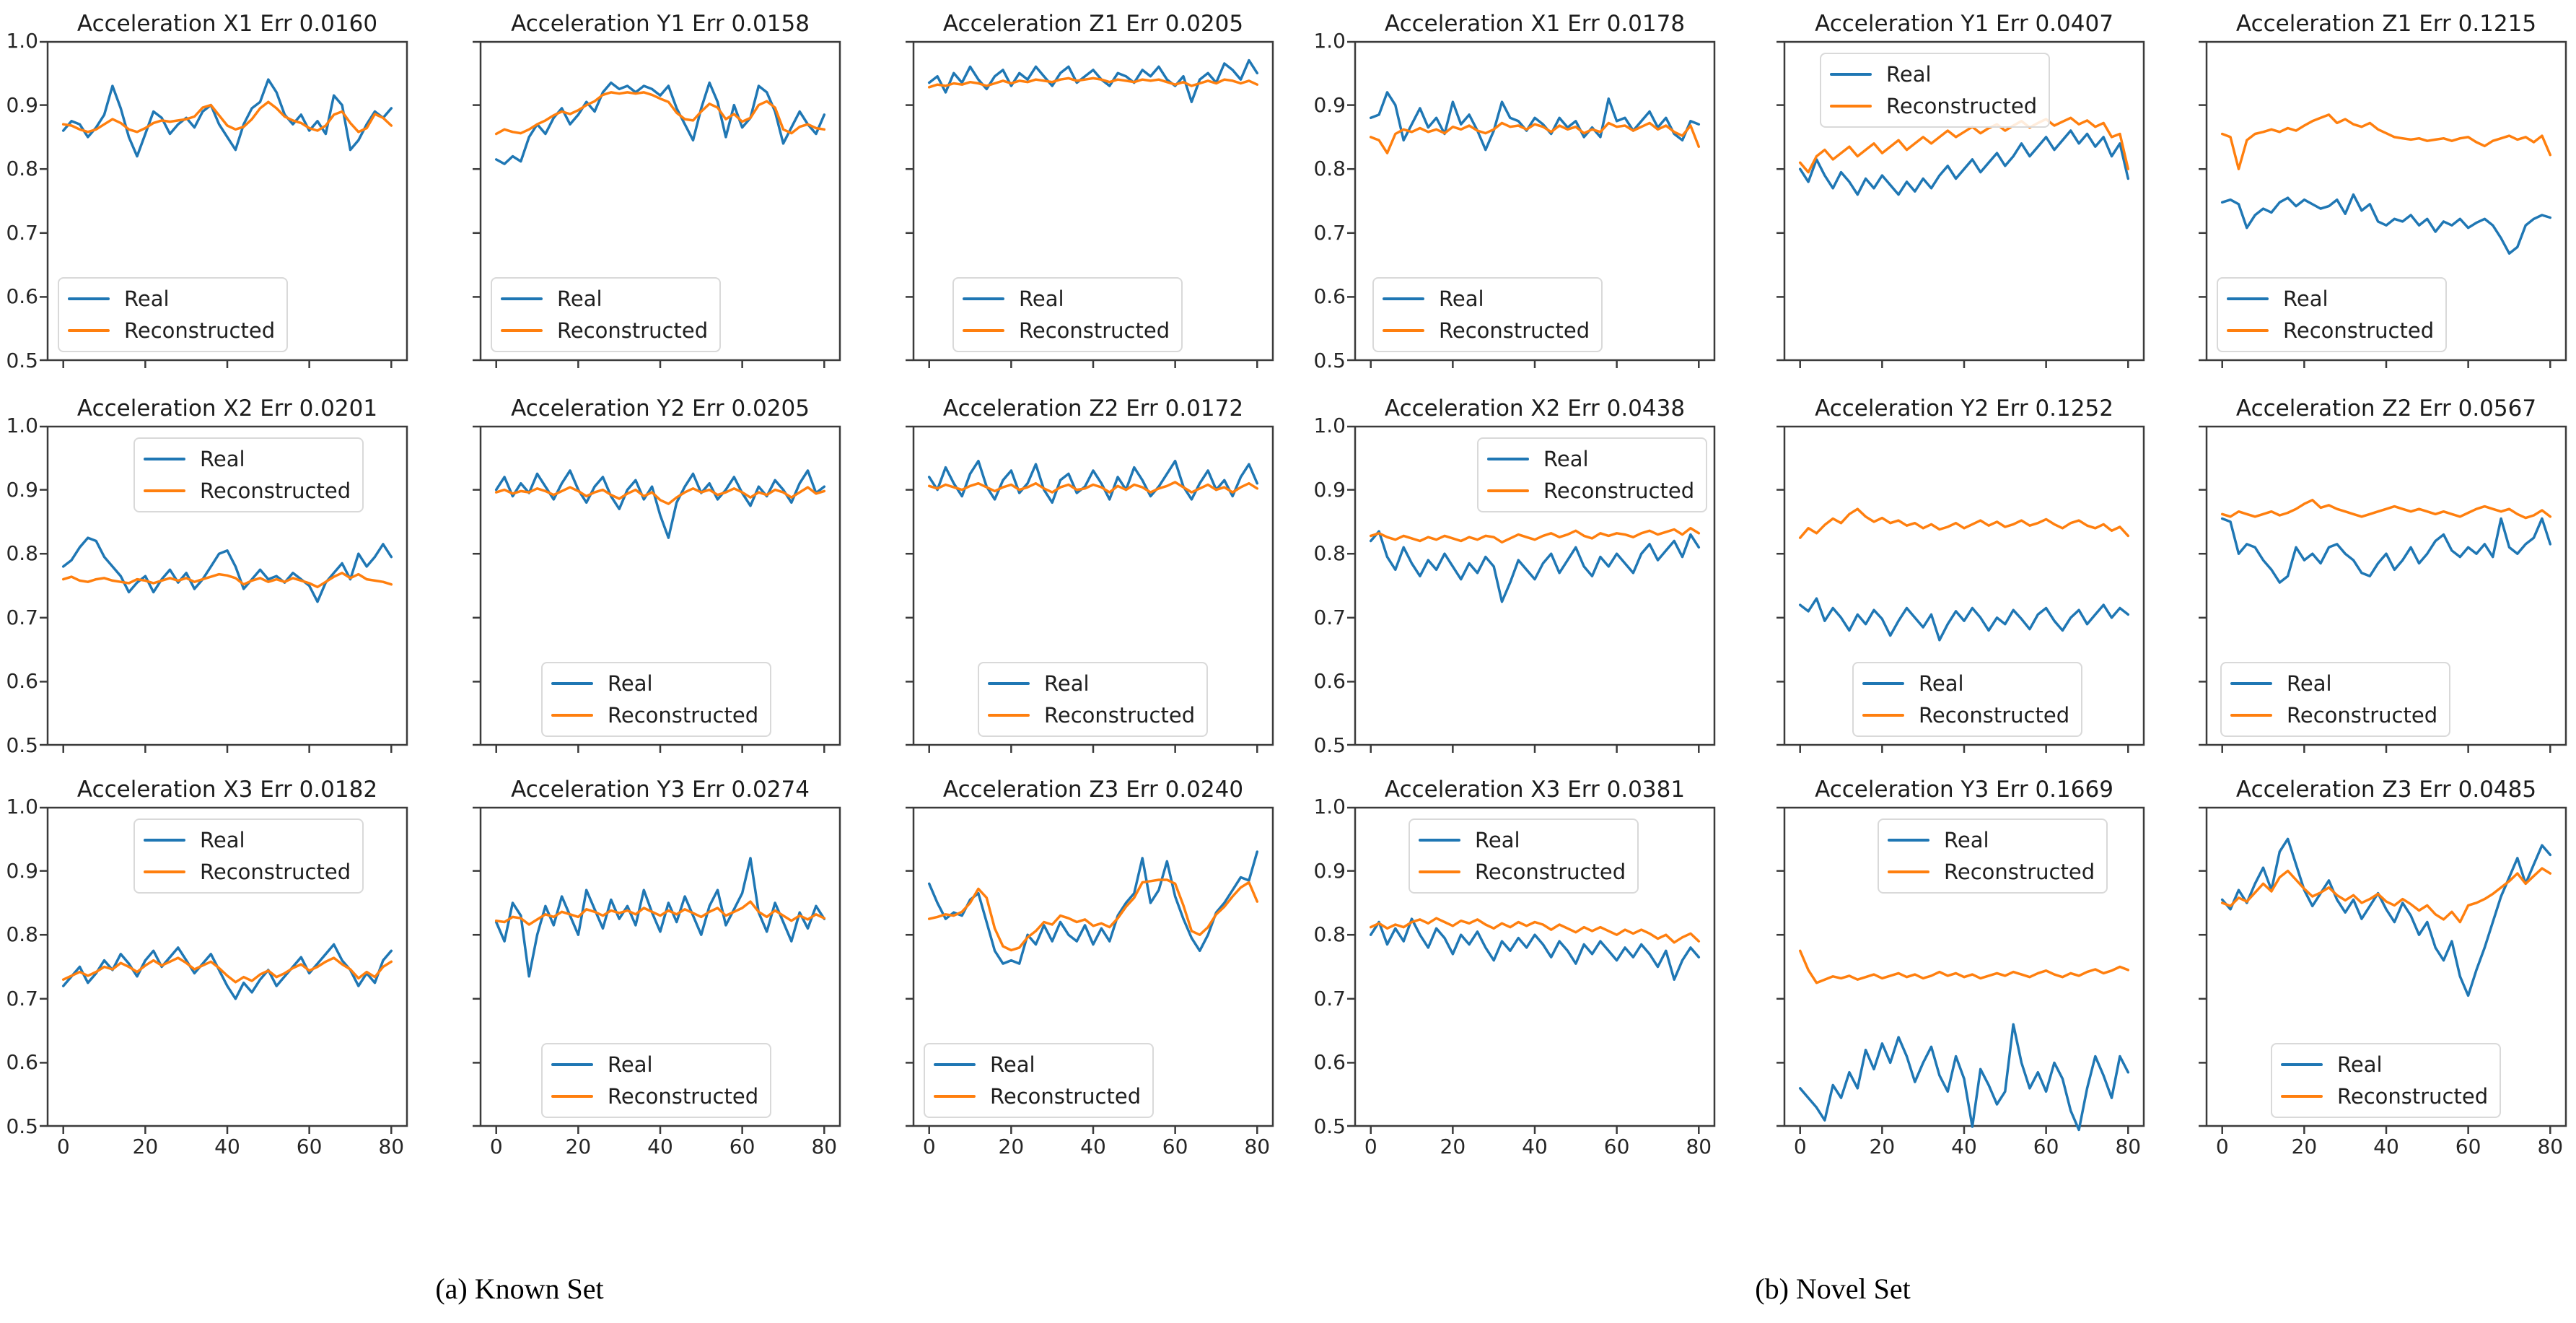  What do you see at coordinates (227, 409) in the screenshot?
I see `subplot-title: Acceleration X2 Err 0.0201` at bounding box center [227, 409].